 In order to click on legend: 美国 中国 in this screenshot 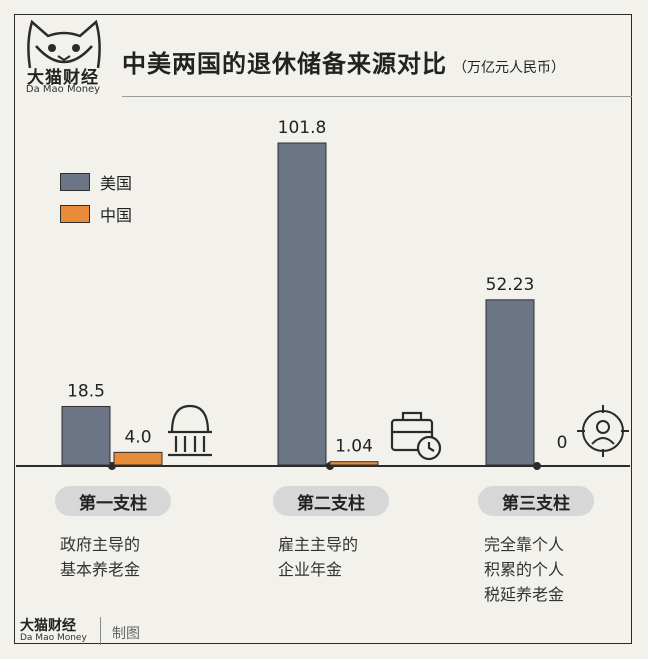, I will do `click(96, 204)`.